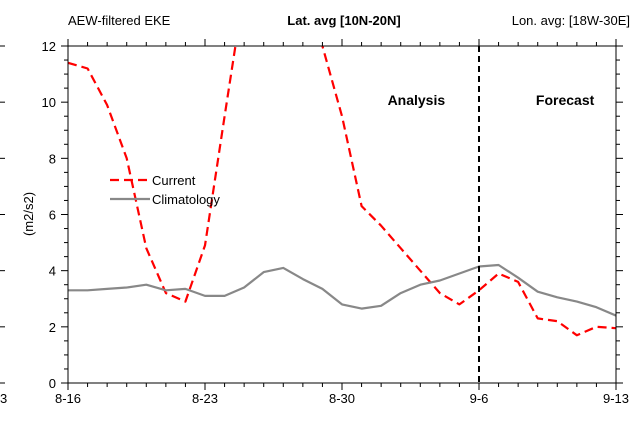 This screenshot has height=431, width=634. What do you see at coordinates (28, 214) in the screenshot?
I see `y-axis-label: (m2/s2)` at bounding box center [28, 214].